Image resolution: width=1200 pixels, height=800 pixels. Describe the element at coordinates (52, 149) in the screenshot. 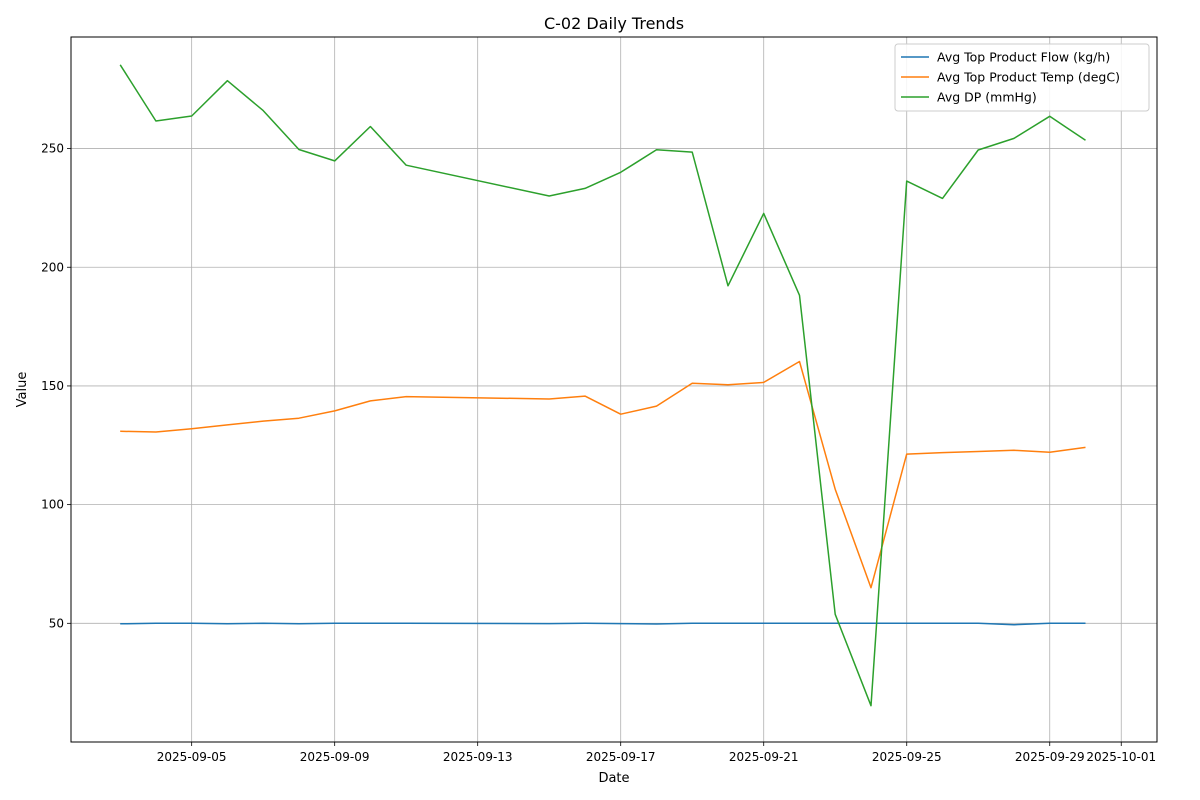

I see `y-tick-label: 250` at that location.